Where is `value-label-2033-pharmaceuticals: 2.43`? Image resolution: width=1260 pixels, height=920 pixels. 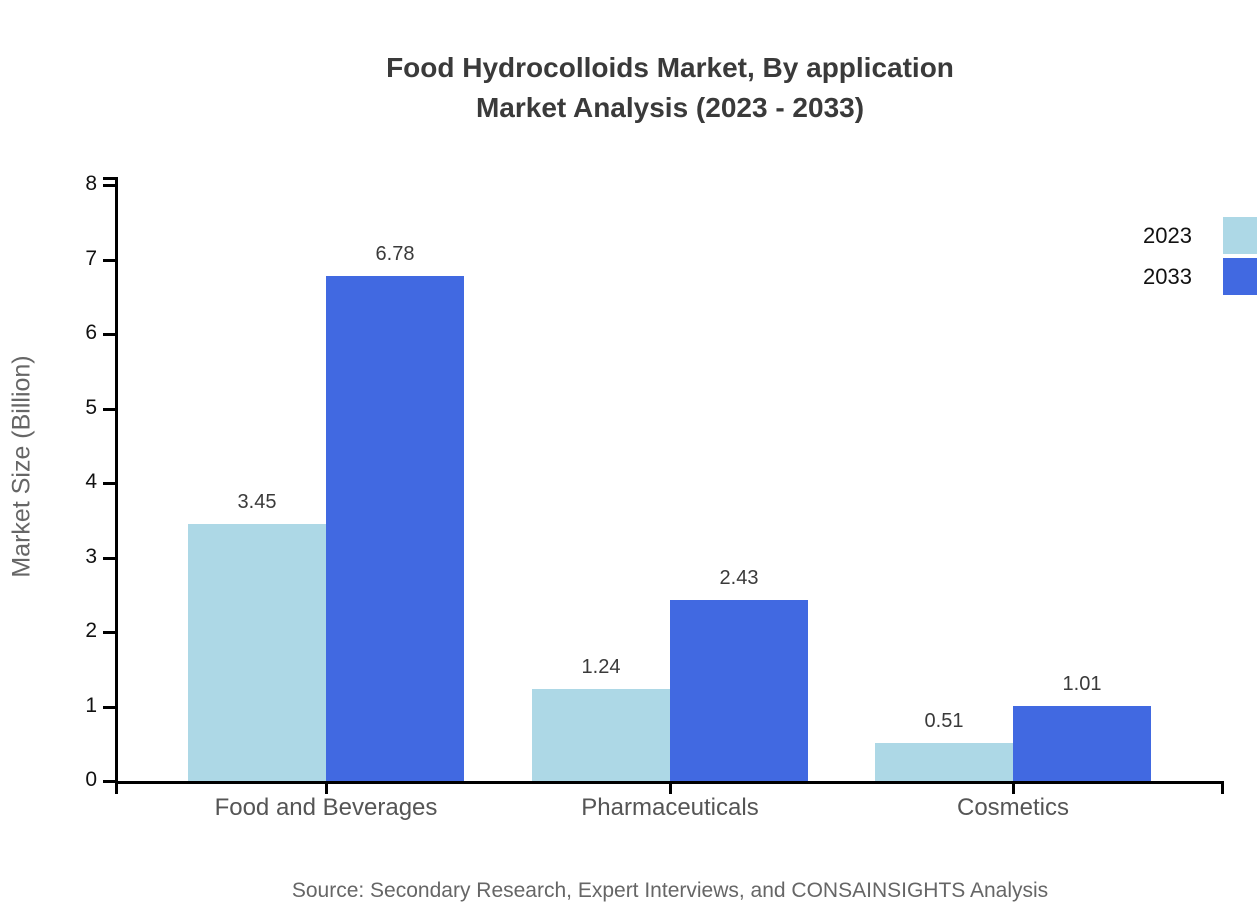
value-label-2033-pharmaceuticals: 2.43 is located at coordinates (739, 578).